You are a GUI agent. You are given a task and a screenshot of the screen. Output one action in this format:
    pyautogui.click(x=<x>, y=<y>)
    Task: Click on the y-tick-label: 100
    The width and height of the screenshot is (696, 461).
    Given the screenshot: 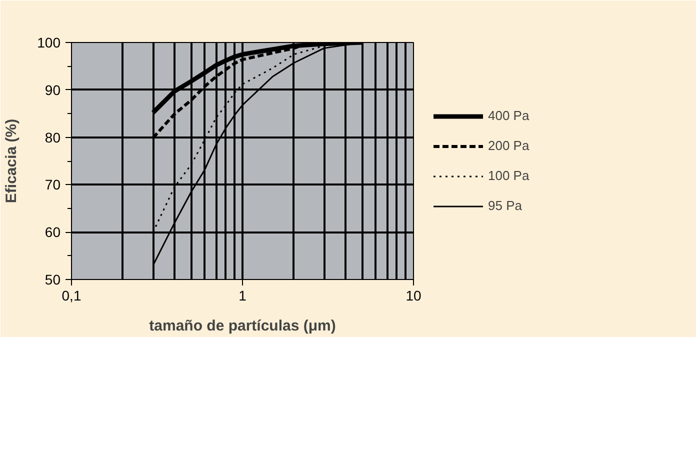 What is the action you would take?
    pyautogui.click(x=49, y=42)
    